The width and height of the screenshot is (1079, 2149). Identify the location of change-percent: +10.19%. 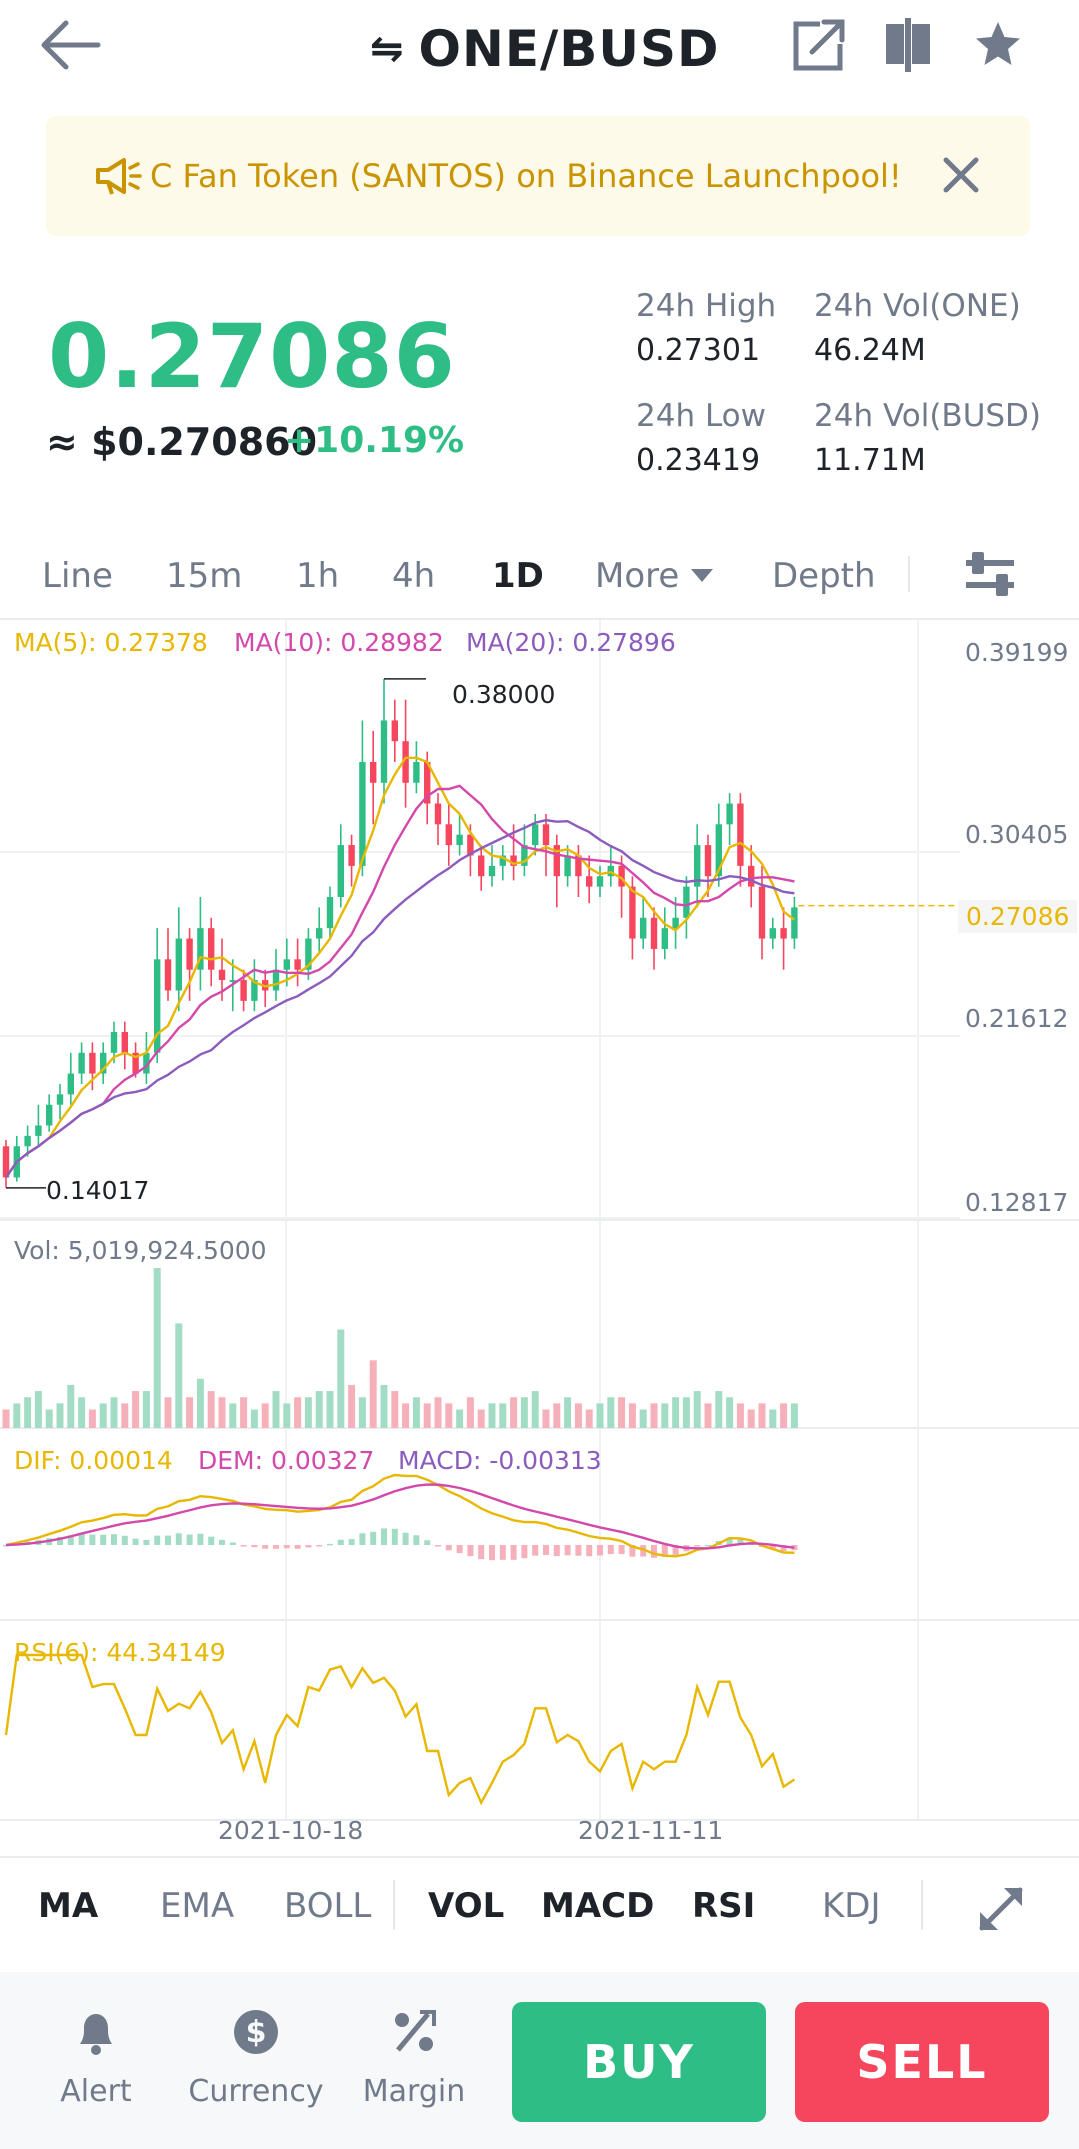
(374, 440).